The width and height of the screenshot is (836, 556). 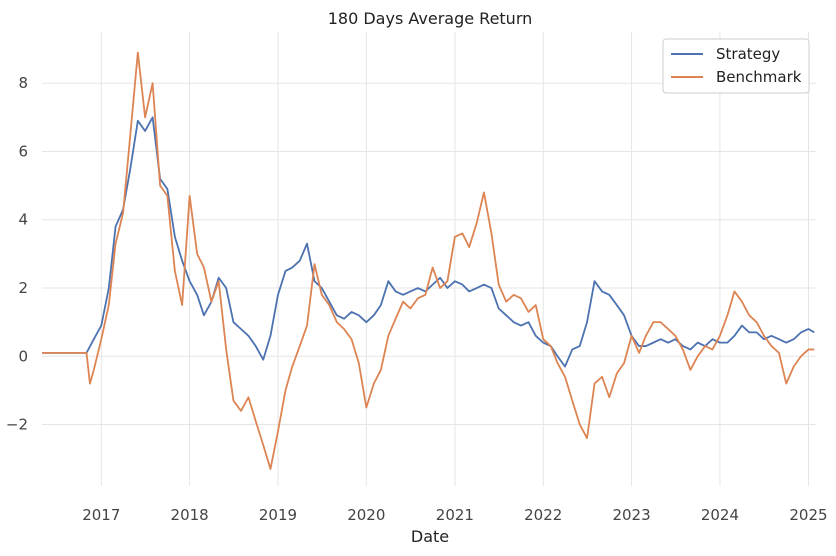 What do you see at coordinates (17, 253) in the screenshot?
I see `y-tick-labels: −2 0 2 4 6 8` at bounding box center [17, 253].